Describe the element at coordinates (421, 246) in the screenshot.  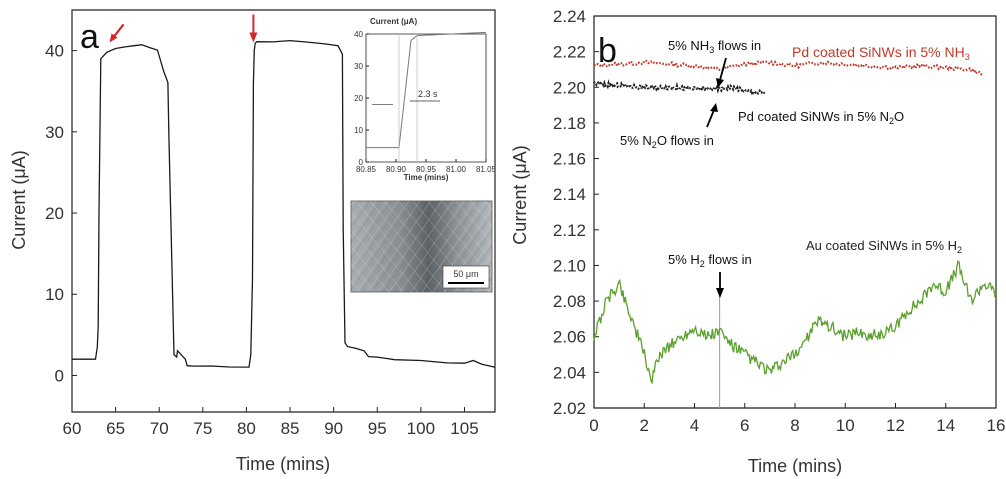
I see `panel-a-inset-image: 50 μm` at that location.